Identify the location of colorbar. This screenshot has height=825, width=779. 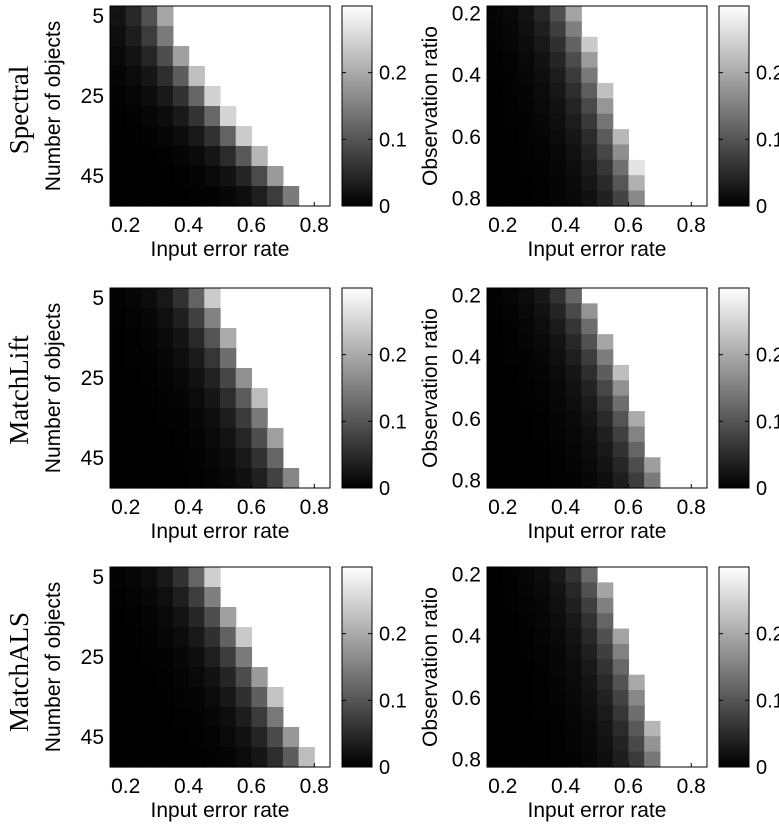
(734, 106).